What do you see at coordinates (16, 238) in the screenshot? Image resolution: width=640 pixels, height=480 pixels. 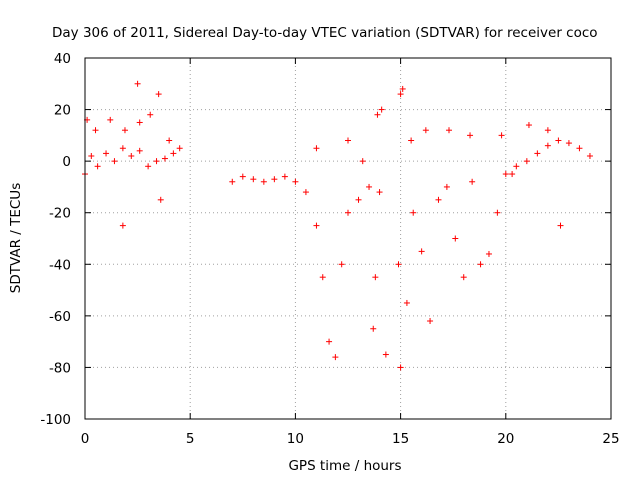 I see `y-axis-label: SDTVAR / TECUs` at bounding box center [16, 238].